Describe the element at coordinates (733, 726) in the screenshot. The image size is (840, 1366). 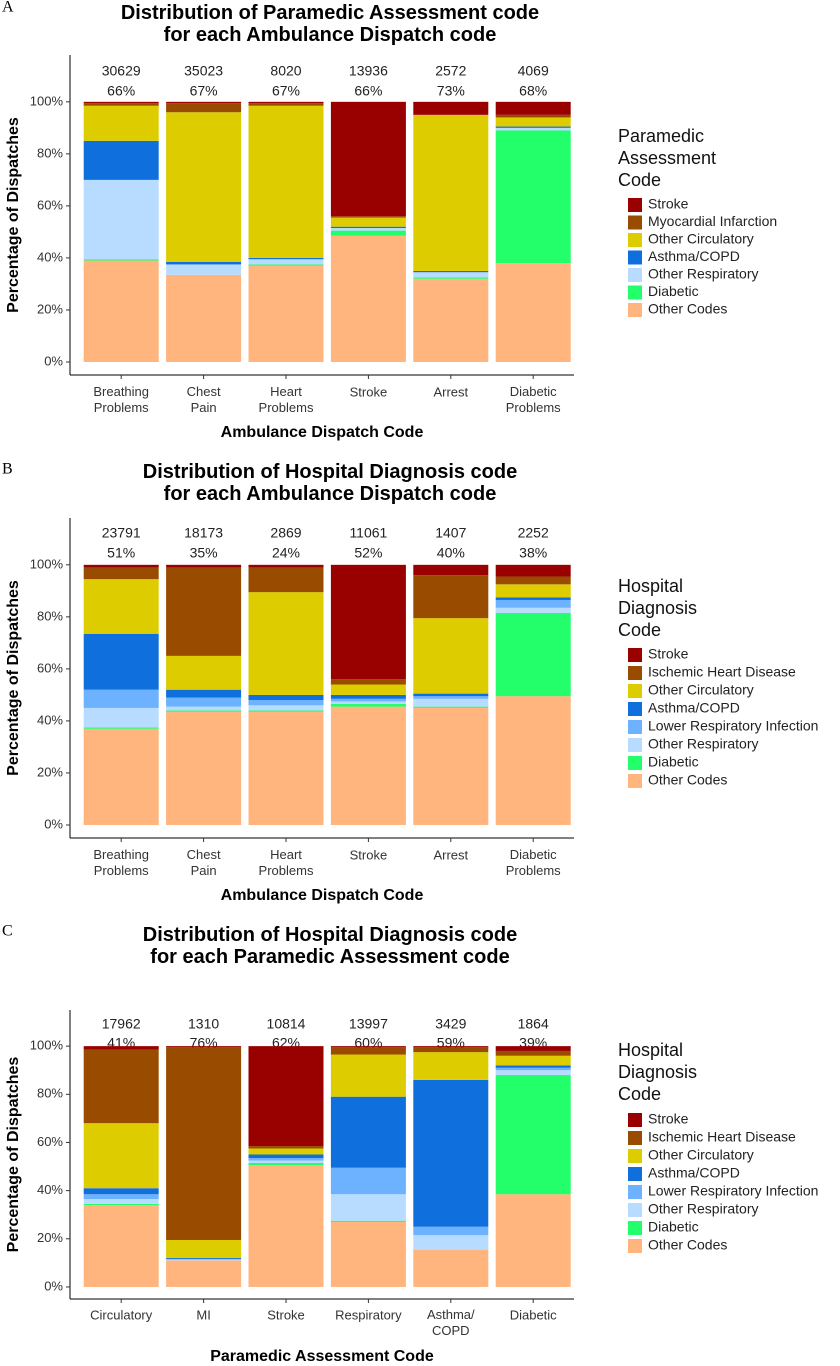
I see `legend-label: Lower Respiratory Infection` at that location.